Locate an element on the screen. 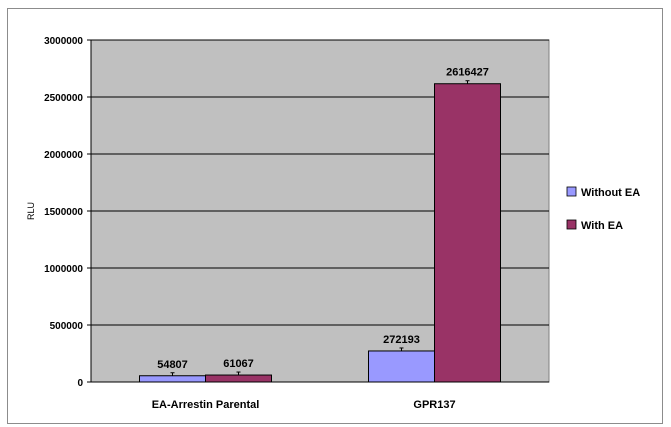 The height and width of the screenshot is (427, 671). y-axis-label: RLU is located at coordinates (31, 211).